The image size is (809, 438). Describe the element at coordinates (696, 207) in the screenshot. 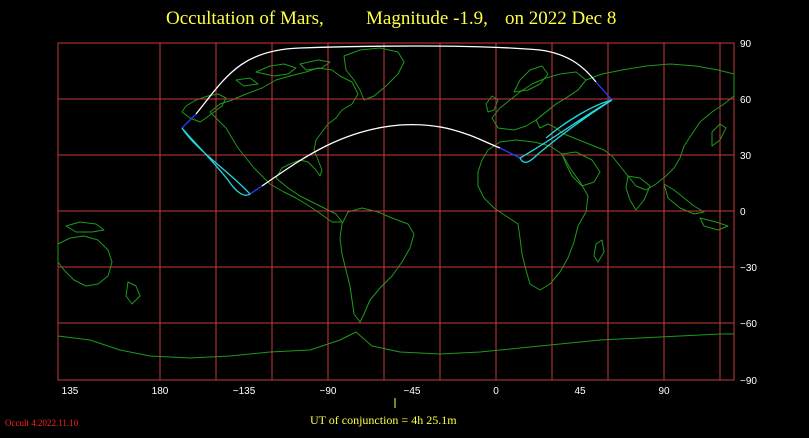

I see `coastline-southeast-asia` at that location.